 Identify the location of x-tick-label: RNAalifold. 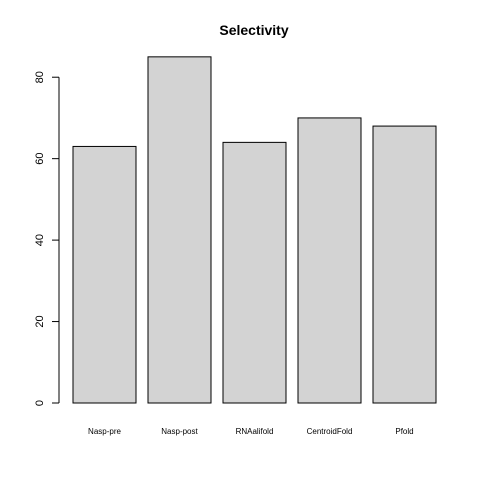
(255, 431).